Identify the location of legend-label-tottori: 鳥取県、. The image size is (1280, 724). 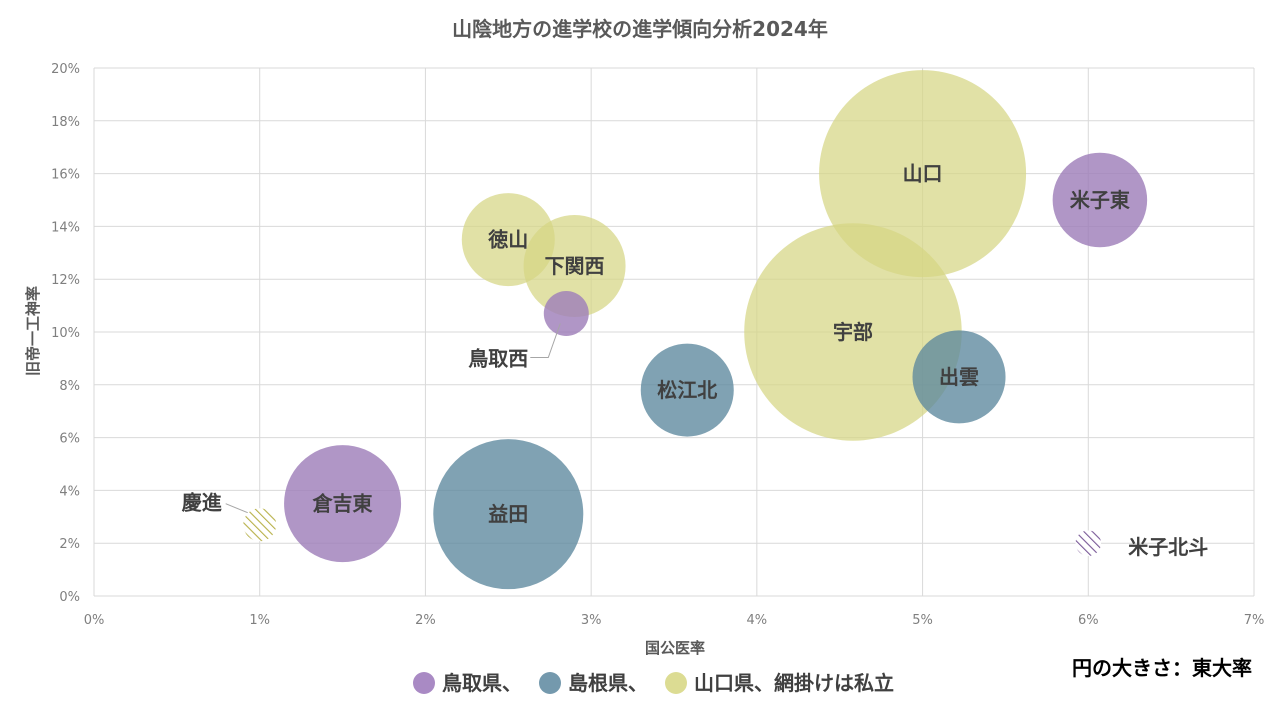
(482, 683).